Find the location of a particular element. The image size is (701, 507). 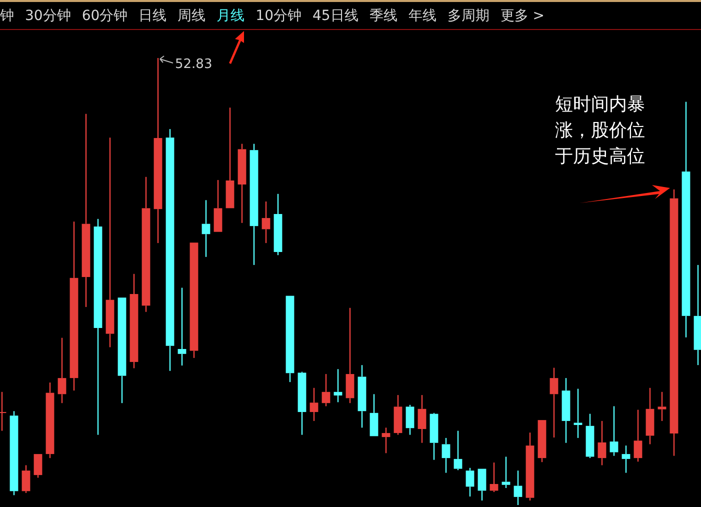

text: 更多 > is located at coordinates (522, 15).